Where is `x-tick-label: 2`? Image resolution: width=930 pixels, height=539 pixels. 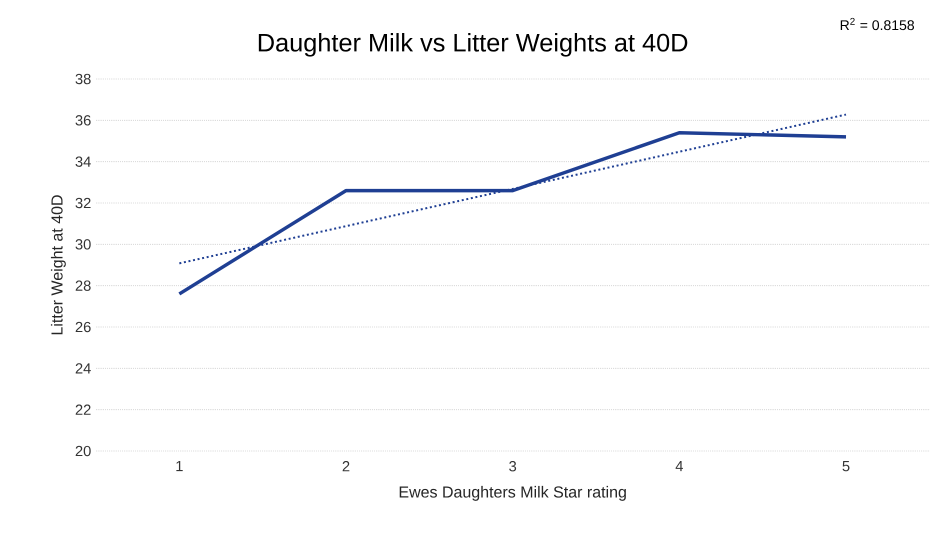
x-tick-label: 2 is located at coordinates (346, 466).